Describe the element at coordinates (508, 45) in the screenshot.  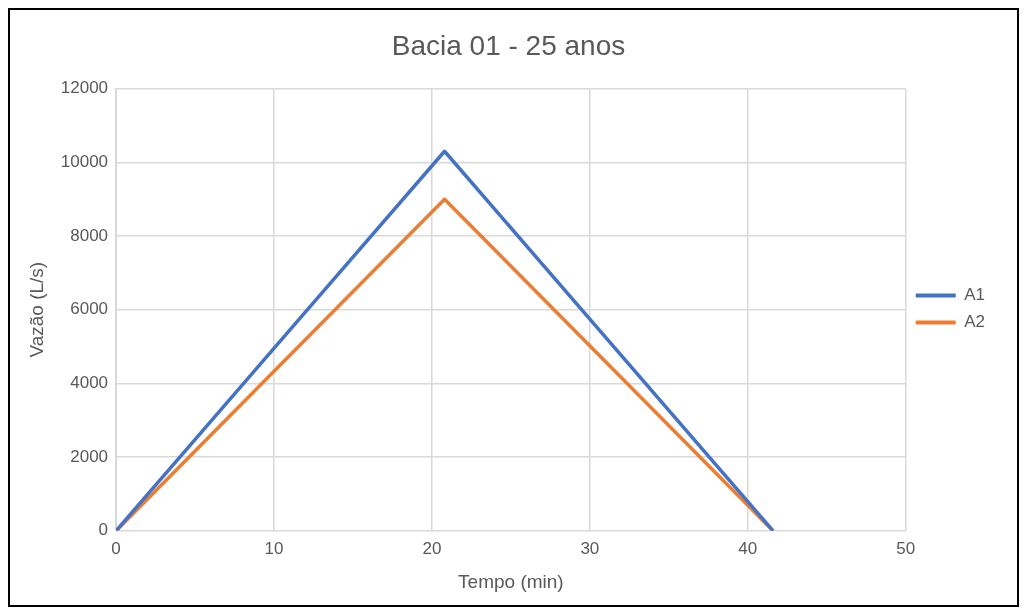
I see `chart-title: Bacia 01 - 25 anos` at that location.